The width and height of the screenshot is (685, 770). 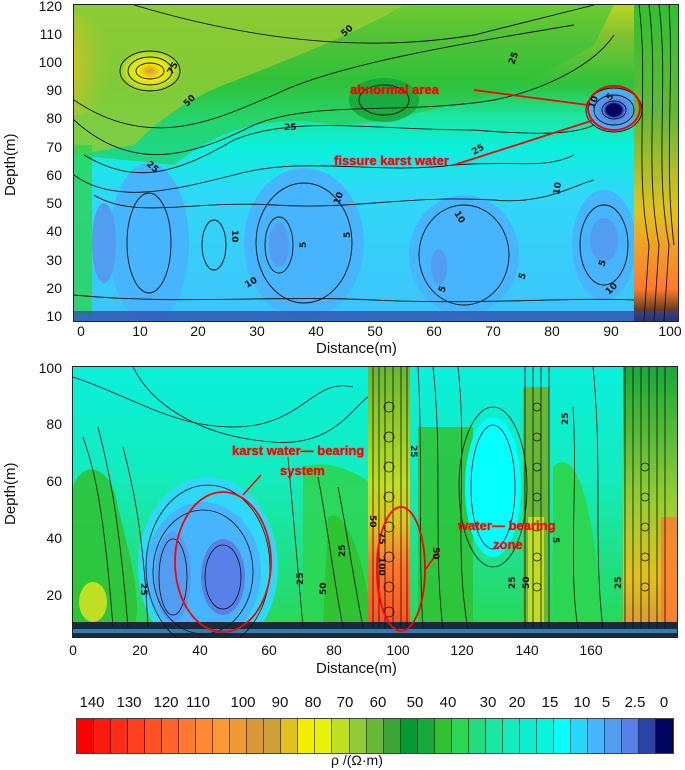 What do you see at coordinates (10, 493) in the screenshot?
I see `bottom-y-axis-label: Depth(m)` at bounding box center [10, 493].